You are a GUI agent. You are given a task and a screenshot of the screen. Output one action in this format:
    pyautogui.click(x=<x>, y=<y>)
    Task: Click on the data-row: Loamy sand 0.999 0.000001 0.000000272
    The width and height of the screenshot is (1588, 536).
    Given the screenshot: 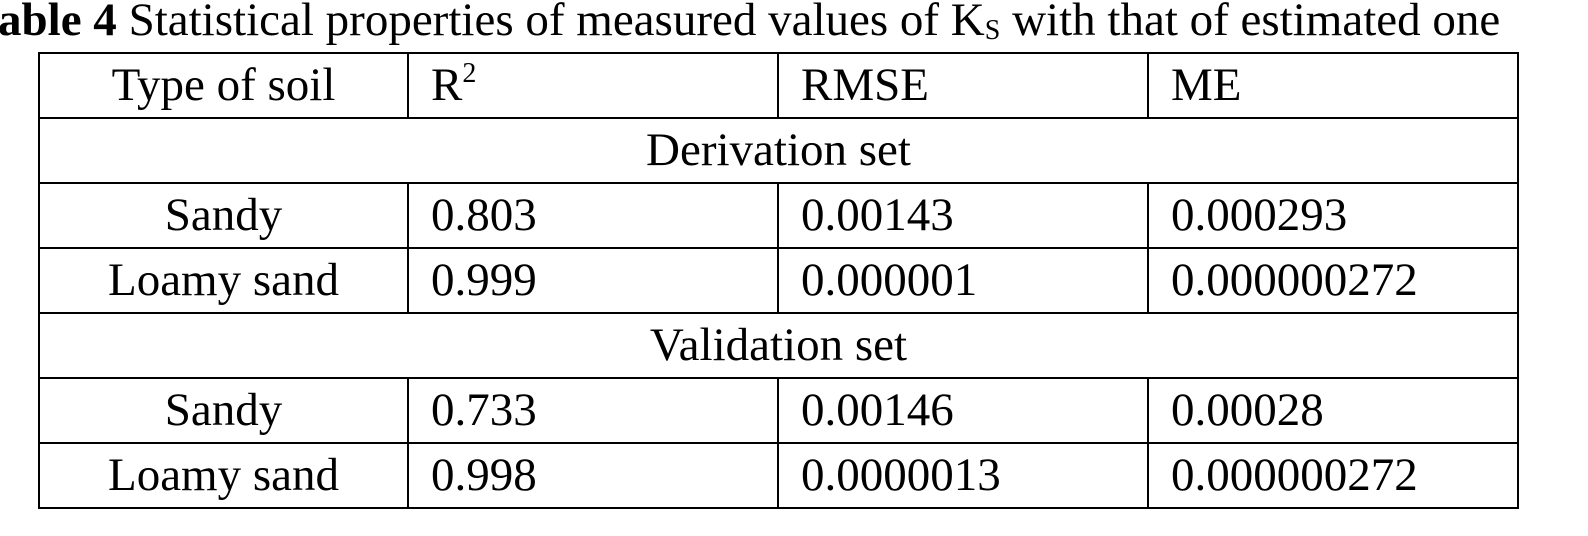 What is the action you would take?
    pyautogui.click(x=778, y=280)
    